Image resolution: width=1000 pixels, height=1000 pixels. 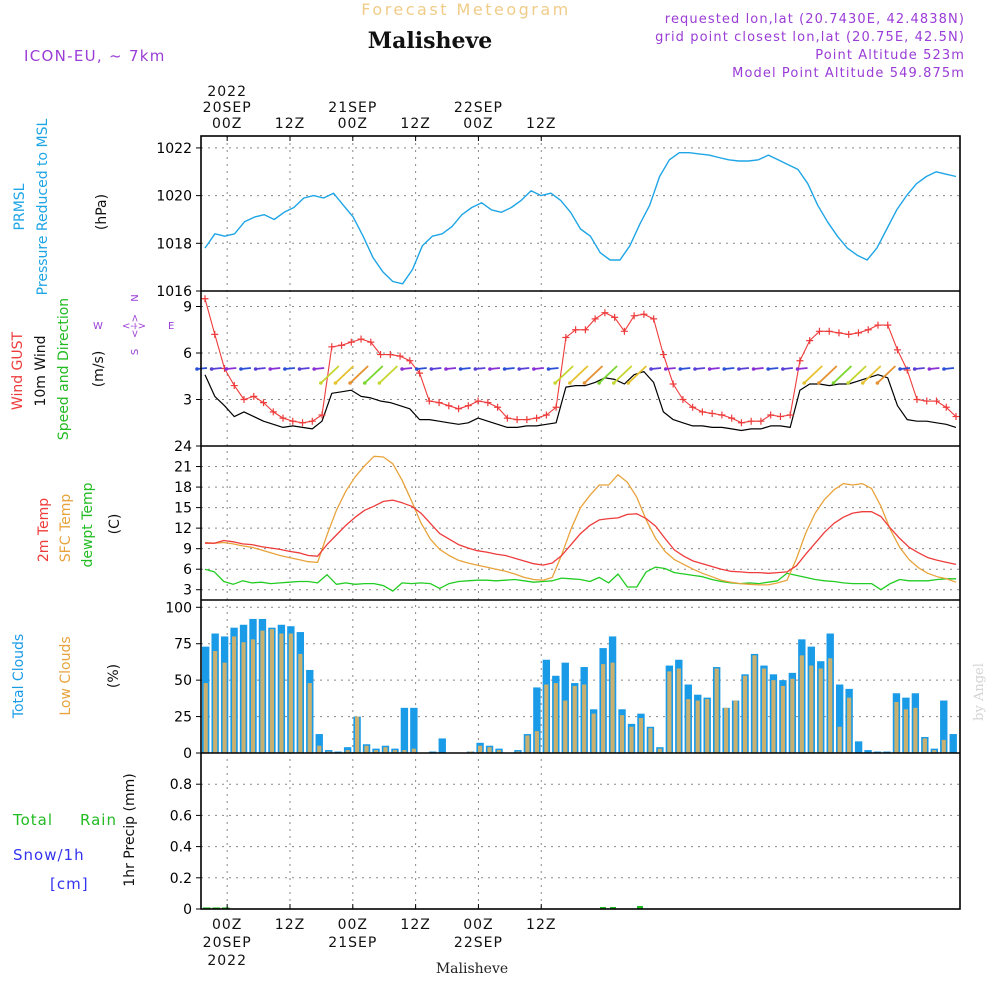 I want to click on wind-label-2: 10m Wind, so click(x=41, y=370).